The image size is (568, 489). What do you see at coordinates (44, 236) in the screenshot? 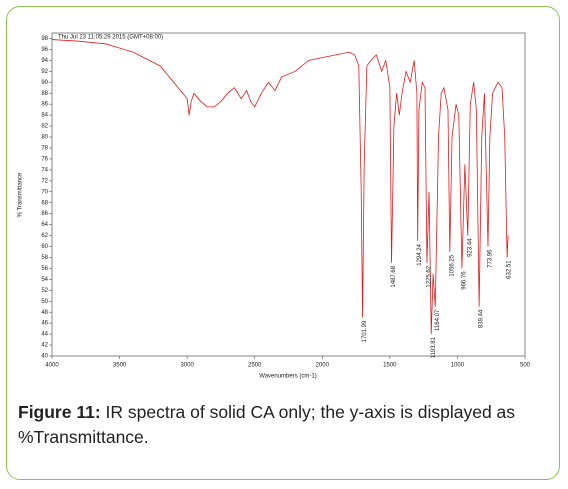
I see `y-tick-label: 62` at bounding box center [44, 236].